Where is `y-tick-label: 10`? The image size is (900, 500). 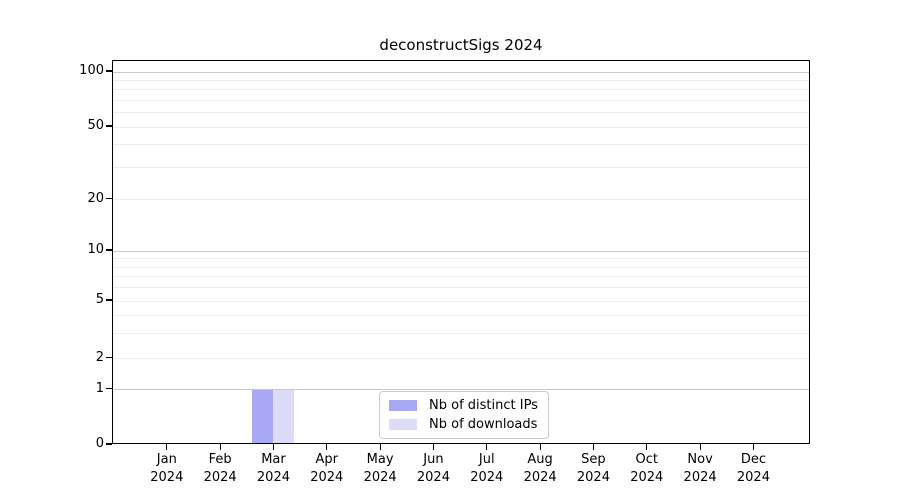 y-tick-label: 10 is located at coordinates (95, 249).